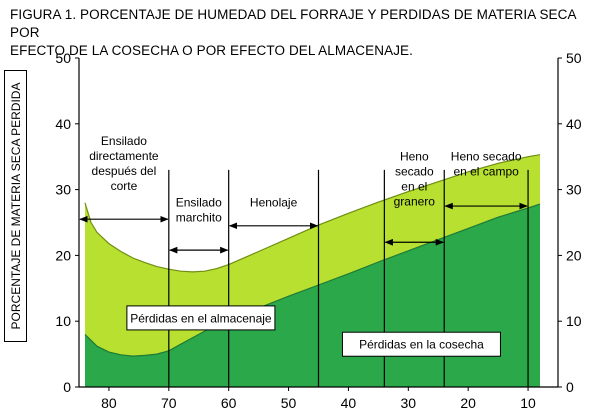 This screenshot has width=600, height=419. What do you see at coordinates (109, 403) in the screenshot?
I see `x-tick-label: 80` at bounding box center [109, 403].